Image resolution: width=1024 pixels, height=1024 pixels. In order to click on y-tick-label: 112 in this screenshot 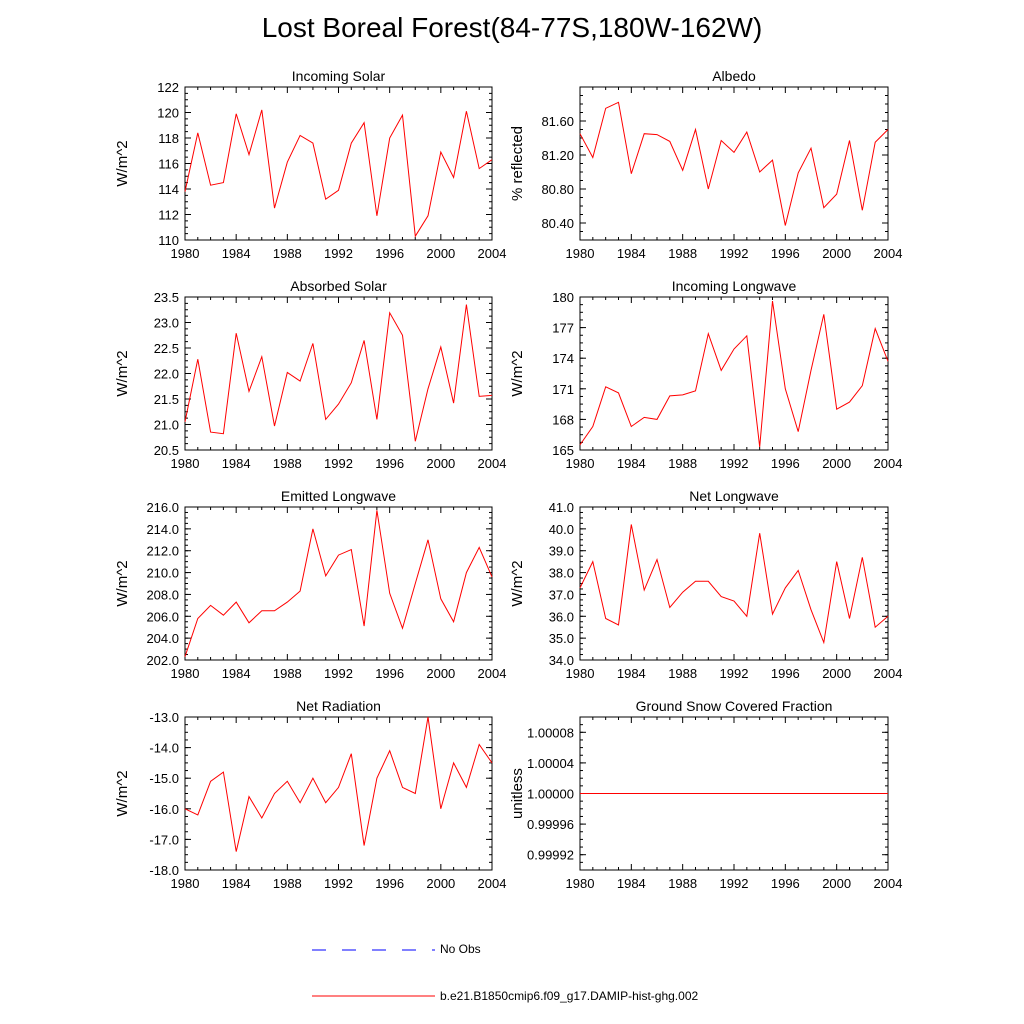, I will do `click(168, 215)`.